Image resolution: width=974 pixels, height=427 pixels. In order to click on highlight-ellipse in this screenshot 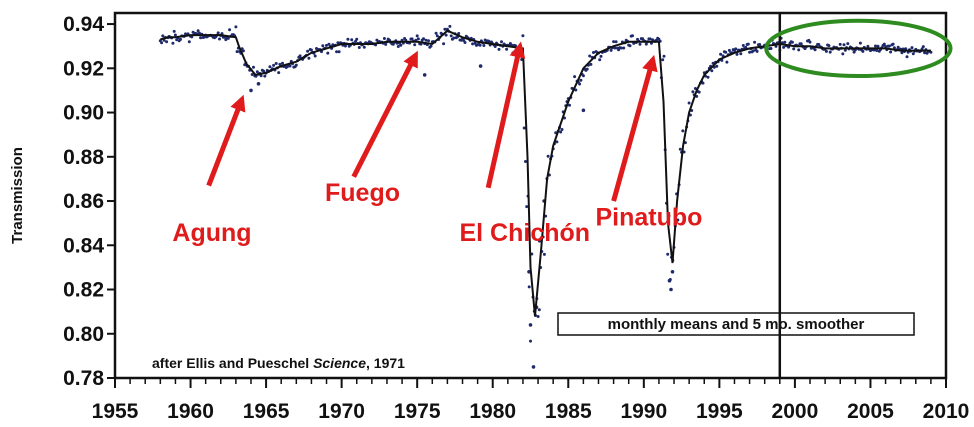, I will do `click(858, 48)`.